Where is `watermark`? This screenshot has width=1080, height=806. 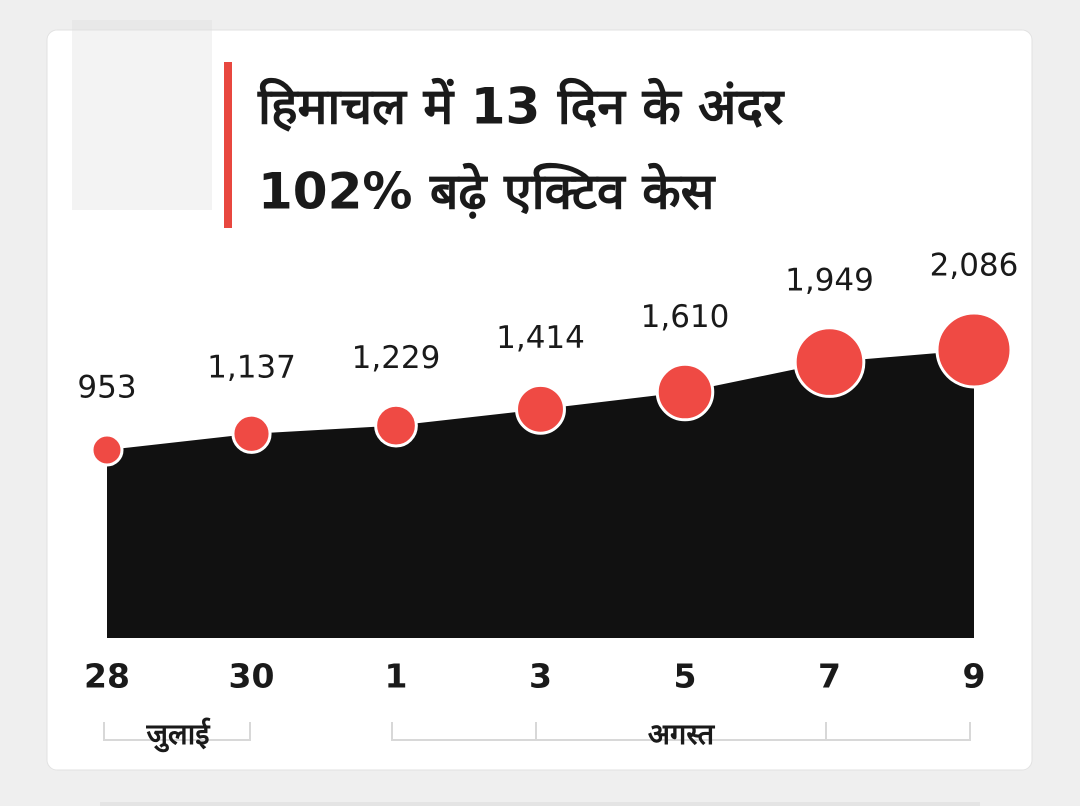
watermark is located at coordinates (142, 115).